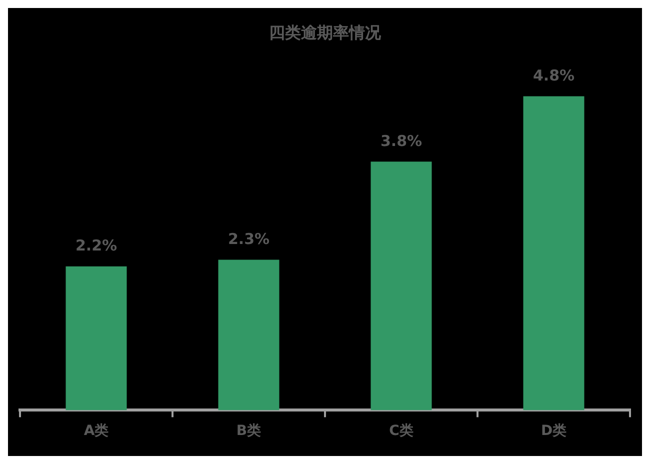 The width and height of the screenshot is (650, 464). What do you see at coordinates (553, 75) in the screenshot?
I see `data-label: 4.8%` at bounding box center [553, 75].